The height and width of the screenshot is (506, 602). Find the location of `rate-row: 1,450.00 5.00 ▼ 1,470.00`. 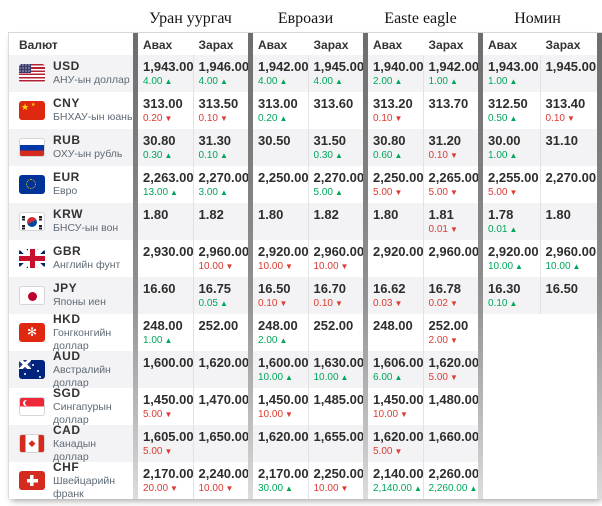

rate-row: 1,450.00 5.00 ▼ 1,470.00 is located at coordinates (193, 406).